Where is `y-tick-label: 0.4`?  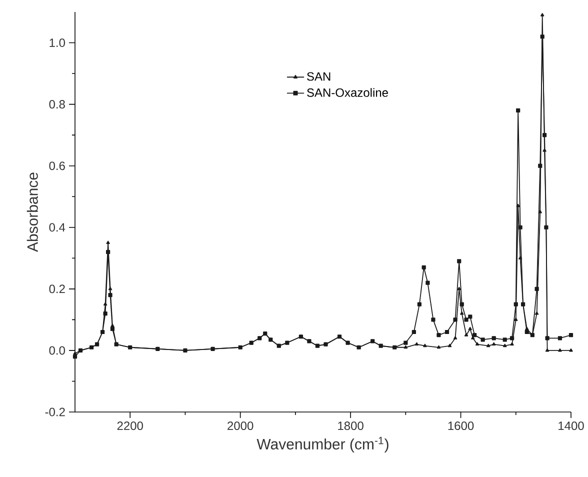
y-tick-label: 0.4 is located at coordinates (57, 227).